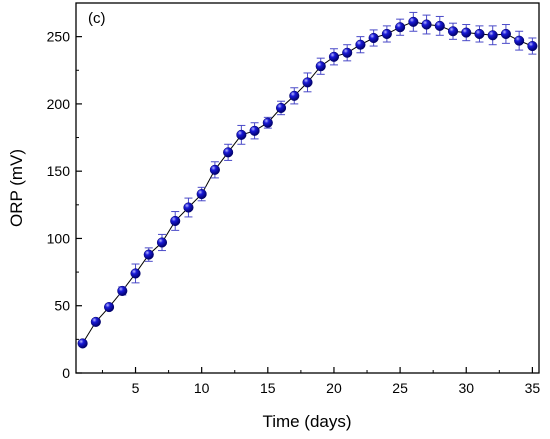 The width and height of the screenshot is (550, 439). Describe the element at coordinates (306, 421) in the screenshot. I see `x-axis-title: Time (days)` at that location.